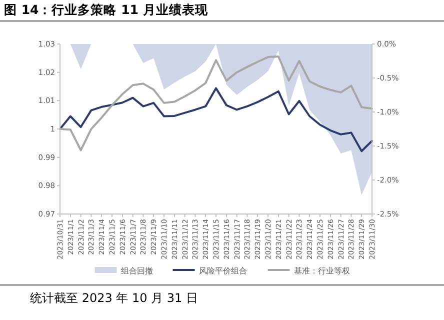 This screenshot has height=320, width=444. I want to click on chart-title: 图 14：行业多策略 11 月业绩表现, so click(106, 9).